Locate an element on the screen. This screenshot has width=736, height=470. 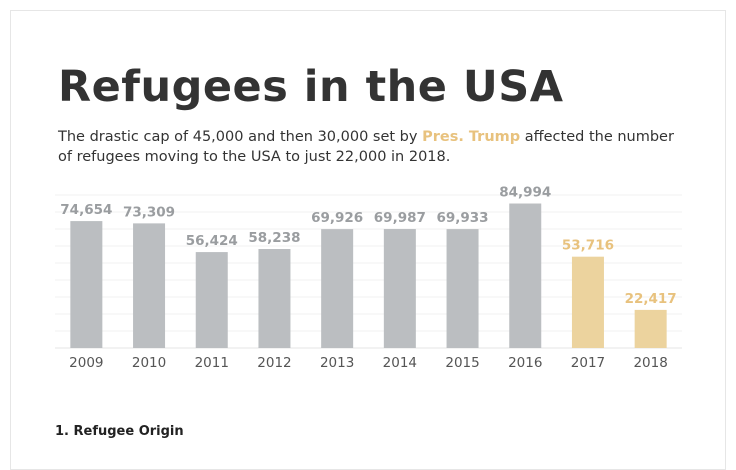
x-tick-label-2017: 2017 is located at coordinates (588, 363).